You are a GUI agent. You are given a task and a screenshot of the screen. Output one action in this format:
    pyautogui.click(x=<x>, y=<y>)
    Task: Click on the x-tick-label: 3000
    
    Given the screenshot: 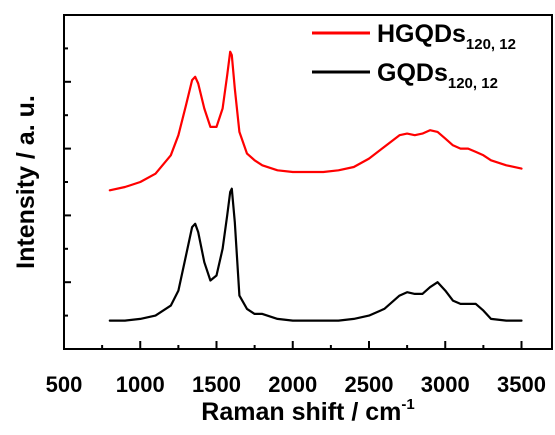 What is the action you would take?
    pyautogui.click(x=445, y=384)
    